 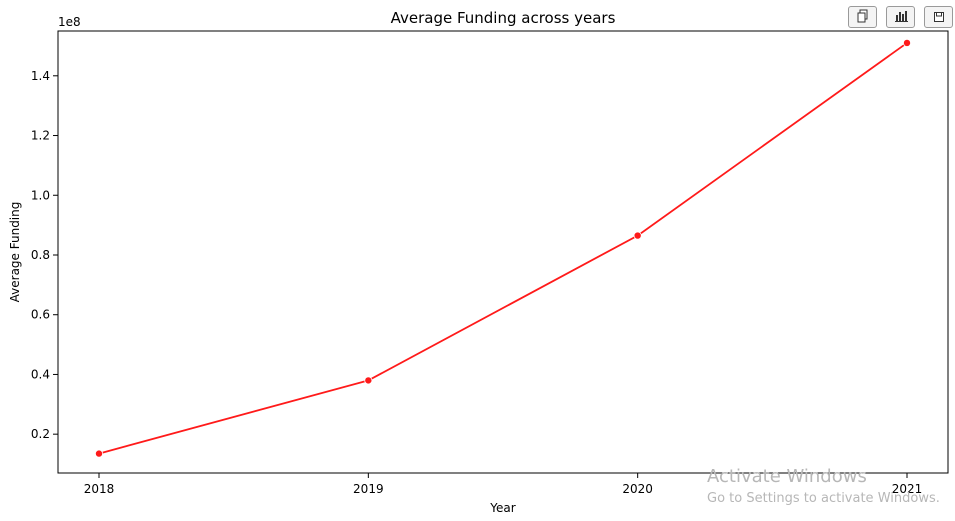 I want to click on save-button, so click(x=938, y=17).